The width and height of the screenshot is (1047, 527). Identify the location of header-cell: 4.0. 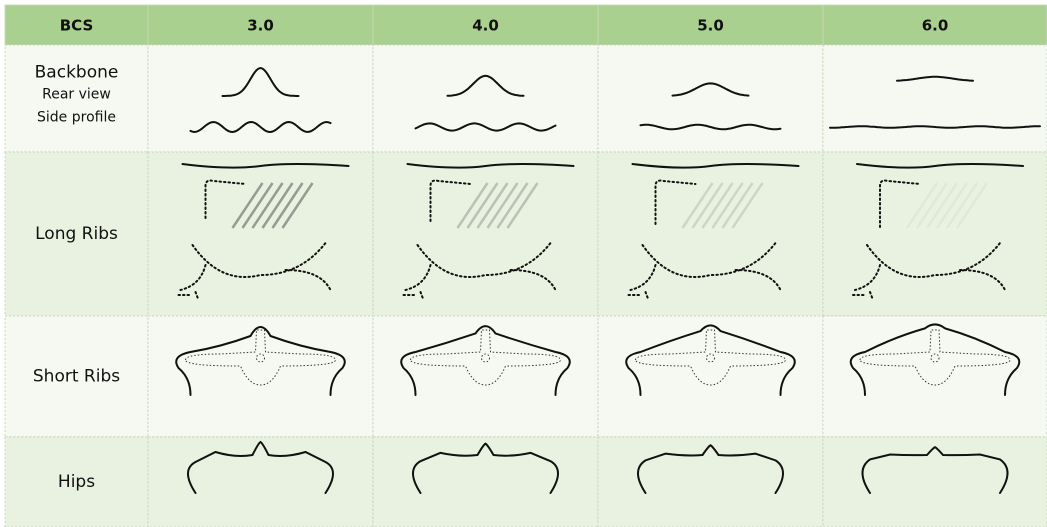
(485, 26).